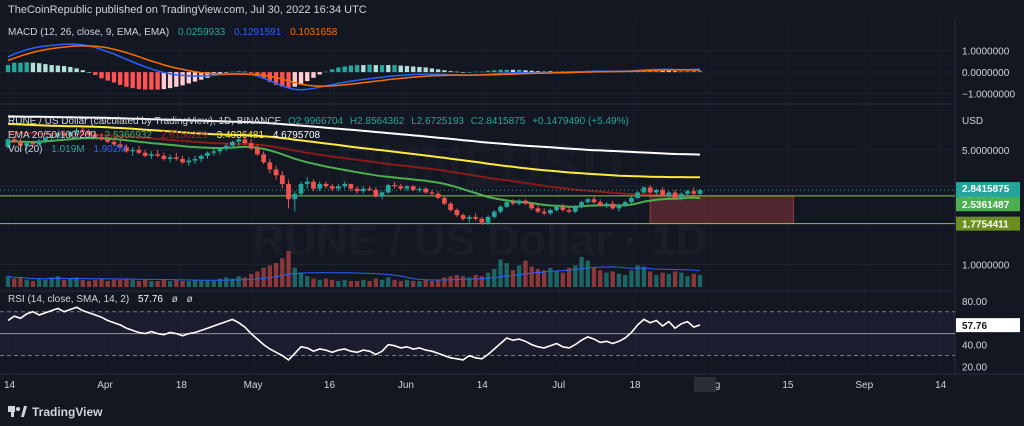  Describe the element at coordinates (55, 412) in the screenshot. I see `tradingview-logo: TradingView` at that location.